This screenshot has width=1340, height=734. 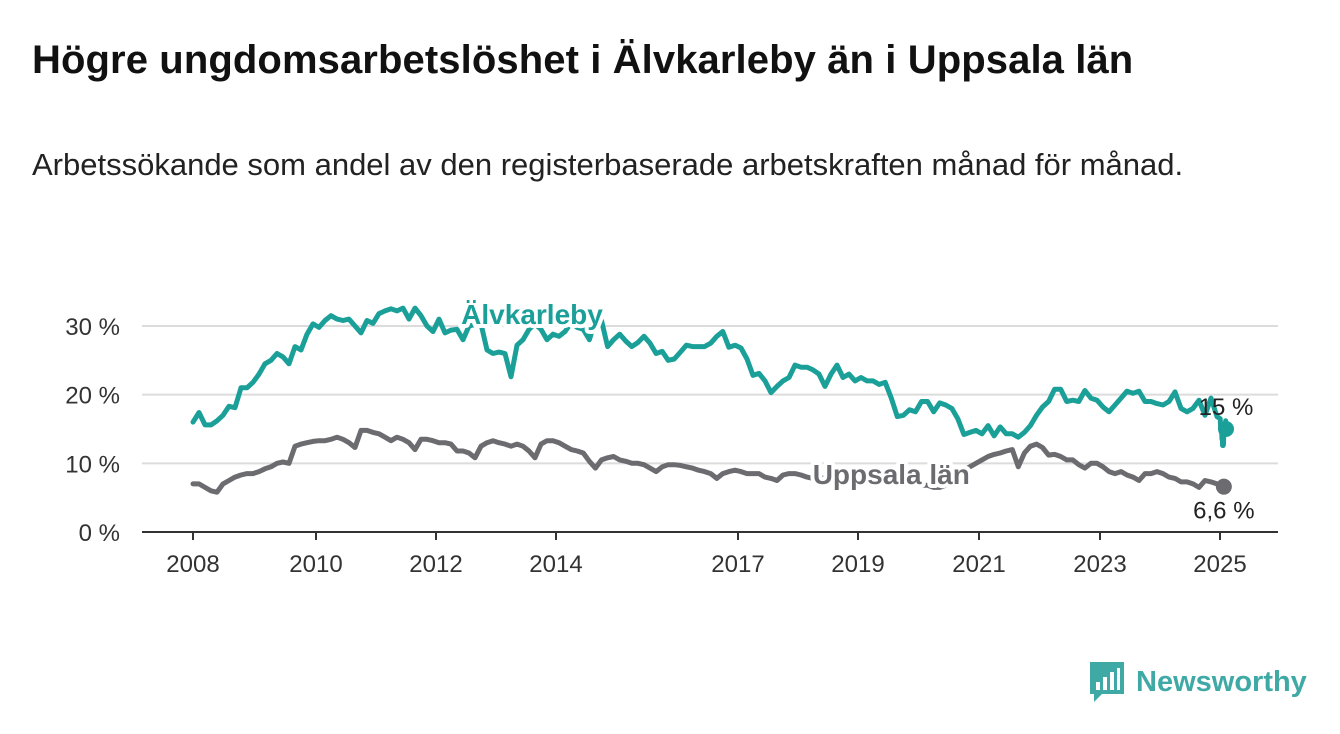 I want to click on series-label: Uppsala län, so click(x=891, y=474).